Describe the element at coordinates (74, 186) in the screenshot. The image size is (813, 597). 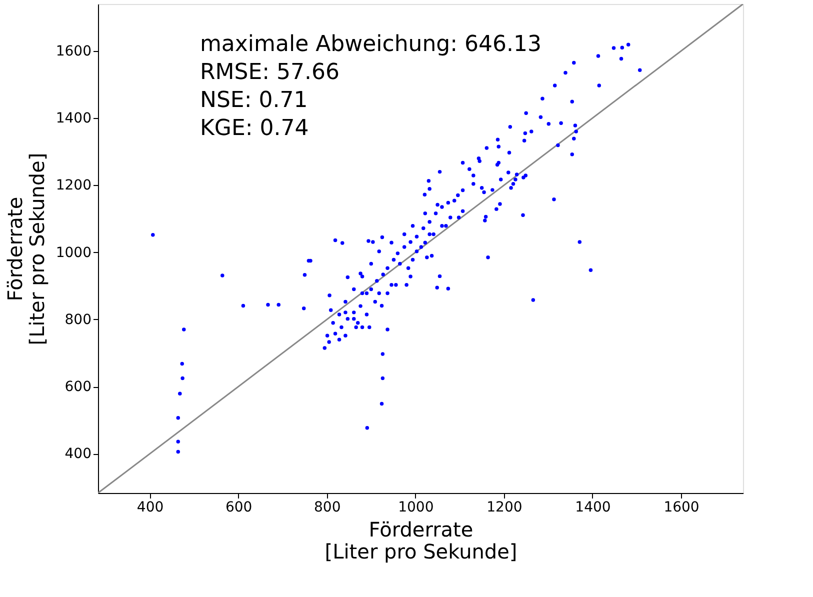
I see `y-tick-label: 1200` at that location.